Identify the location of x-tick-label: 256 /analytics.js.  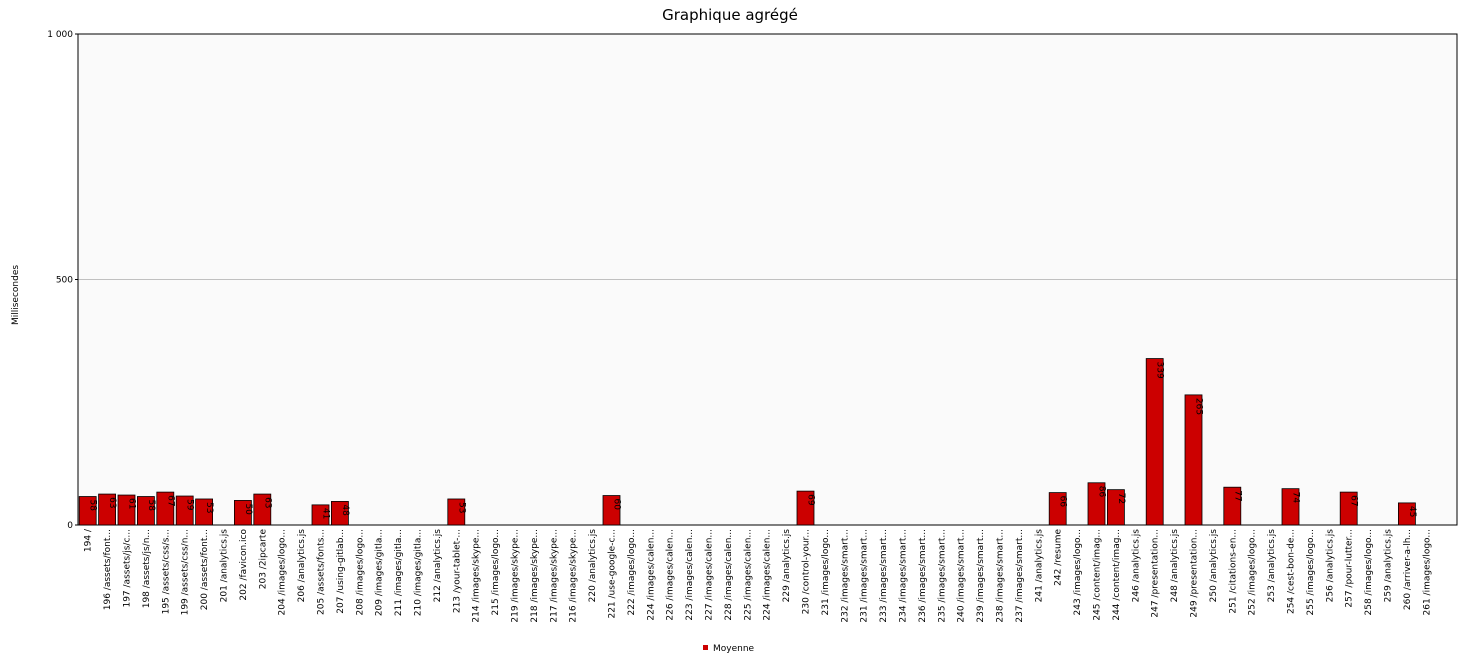
(1330, 566).